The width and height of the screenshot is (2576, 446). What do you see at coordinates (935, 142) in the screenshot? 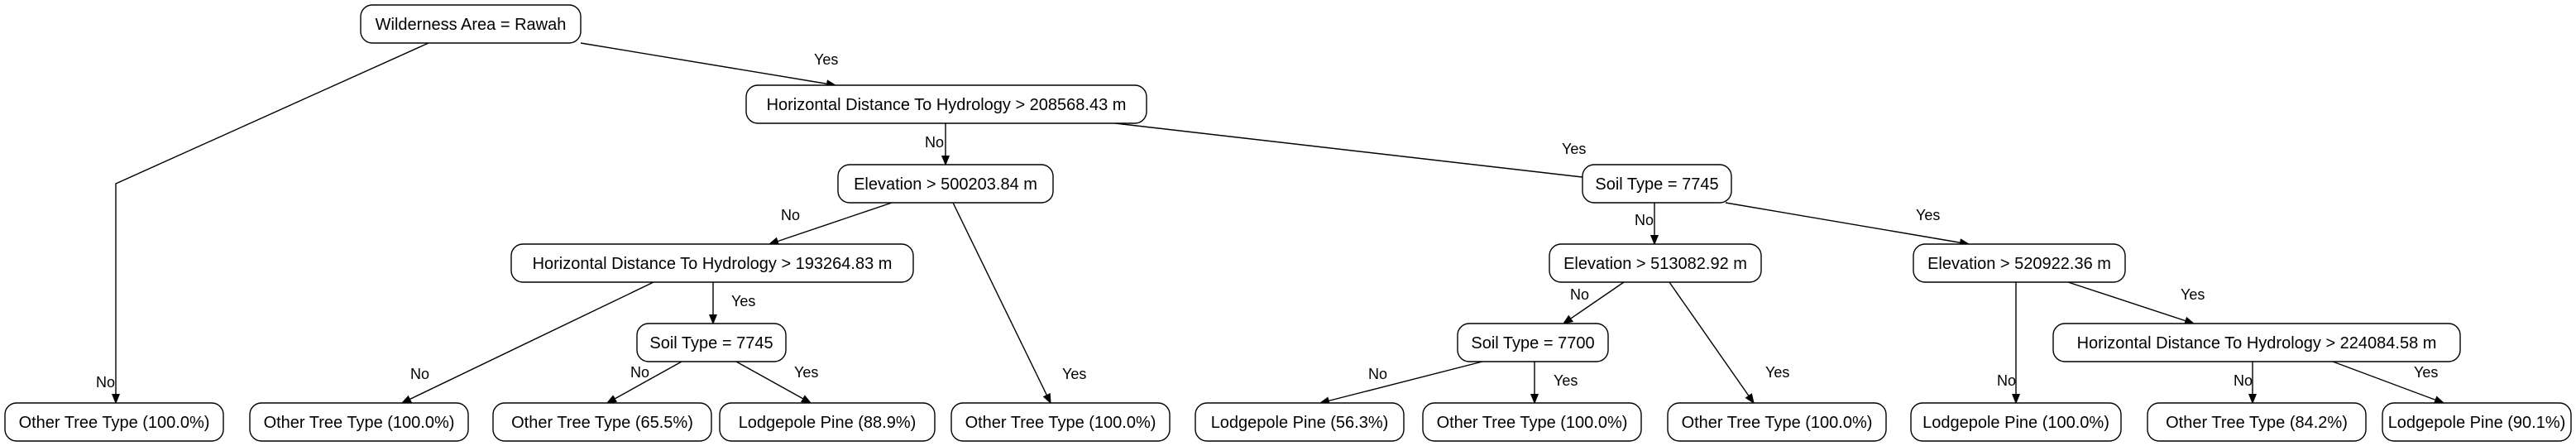
I see `edge-label-n1-n2: No` at bounding box center [935, 142].